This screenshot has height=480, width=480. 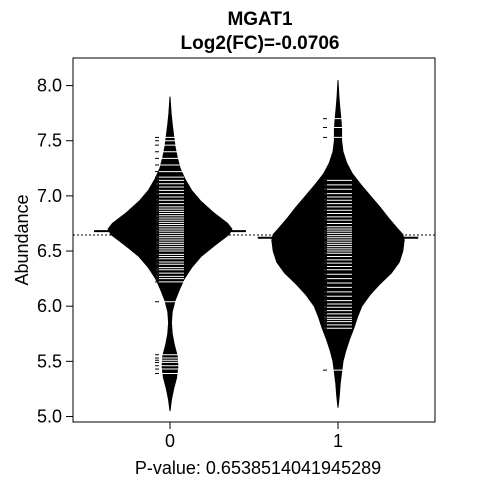 What do you see at coordinates (170, 441) in the screenshot?
I see `x-tick-label: 0` at bounding box center [170, 441].